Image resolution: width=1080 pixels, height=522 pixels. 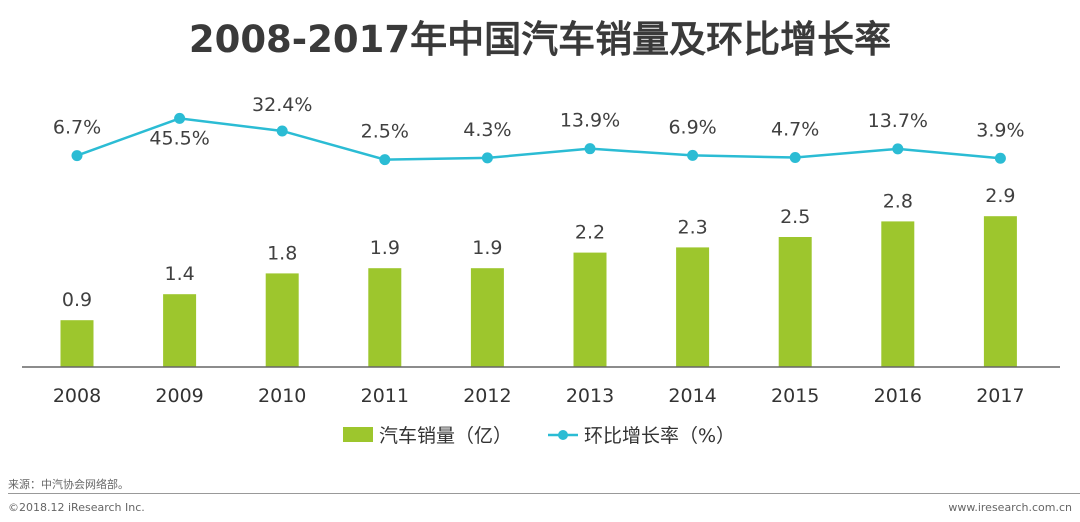 I want to click on bar-2010, so click(x=282, y=320).